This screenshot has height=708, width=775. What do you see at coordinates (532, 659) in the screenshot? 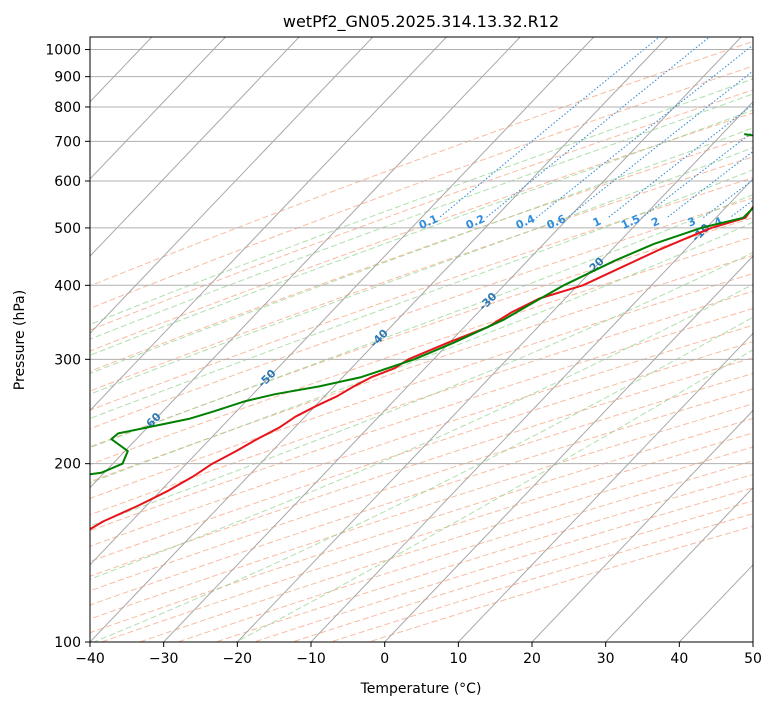
I see `x-tick-label: 20` at bounding box center [532, 659].